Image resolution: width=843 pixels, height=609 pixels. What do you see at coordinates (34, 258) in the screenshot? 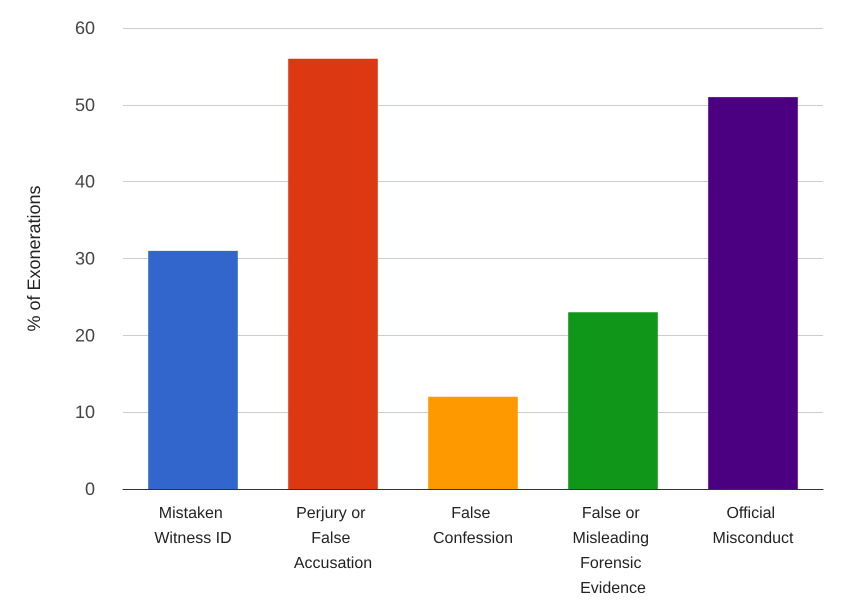
I see `y-axis-title: % of Exonerations` at bounding box center [34, 258].